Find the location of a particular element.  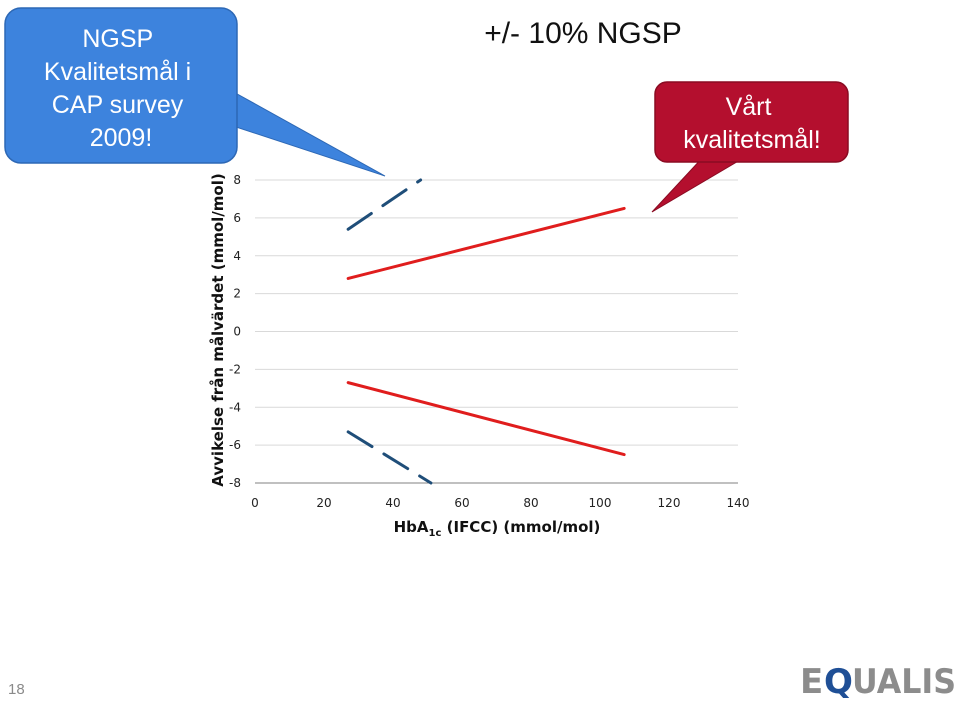

callout-ngsp-line-2: Kvalitetsmål i is located at coordinates (117, 72).